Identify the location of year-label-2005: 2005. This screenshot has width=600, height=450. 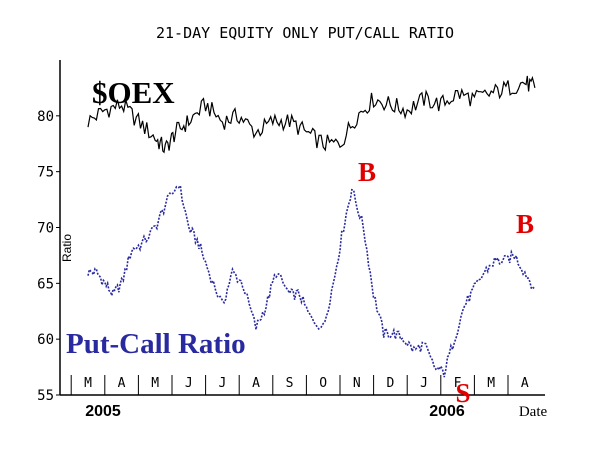
(103, 411).